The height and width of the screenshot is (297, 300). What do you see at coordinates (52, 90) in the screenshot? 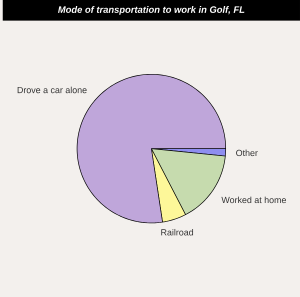
I see `slice-label: Drove a car alone` at bounding box center [52, 90].